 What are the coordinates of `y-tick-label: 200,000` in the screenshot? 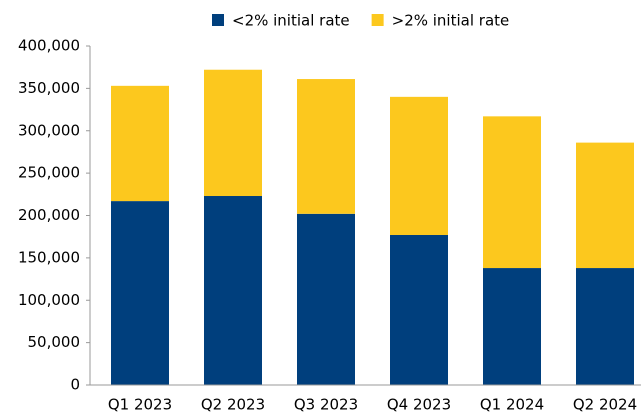 It's located at (49, 215).